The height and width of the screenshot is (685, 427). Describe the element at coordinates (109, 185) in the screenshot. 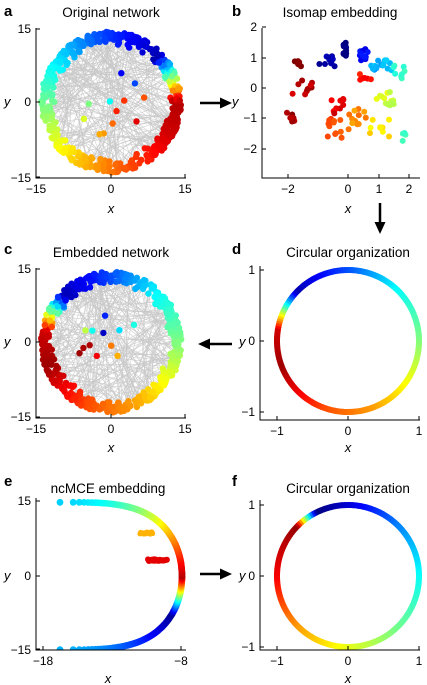

I see `panel-a-xticks: −15 0 15` at that location.